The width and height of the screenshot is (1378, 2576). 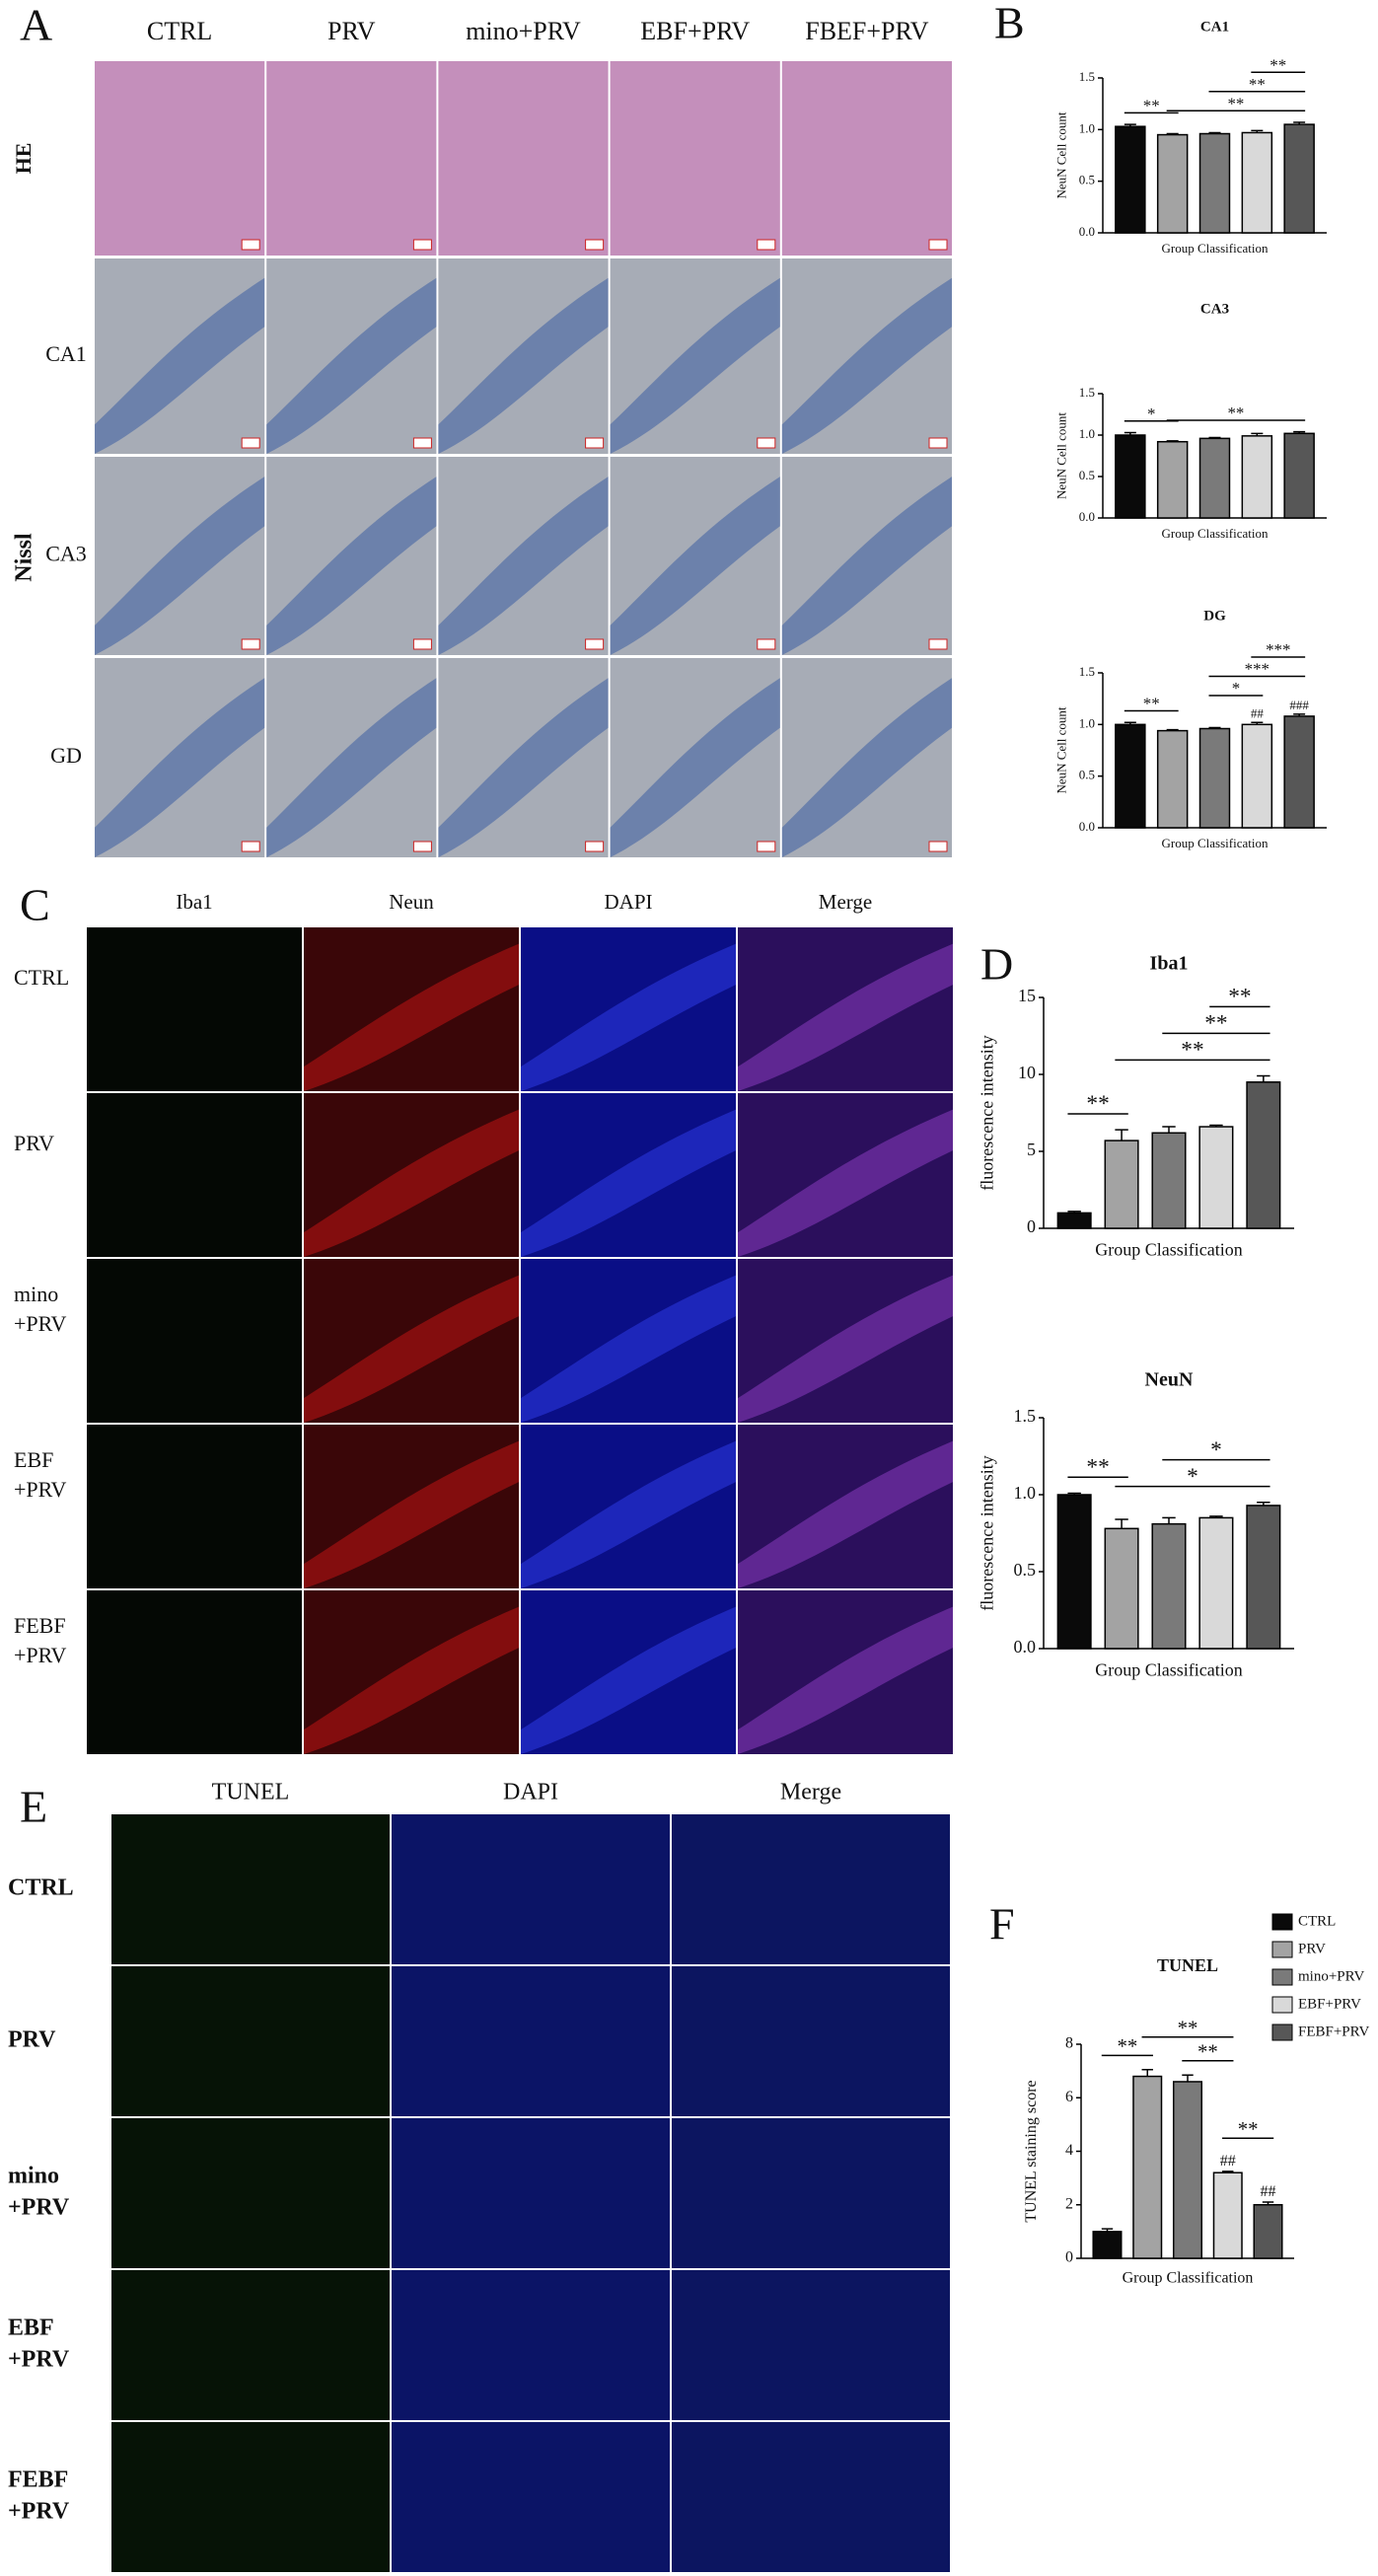 What do you see at coordinates (66, 554) in the screenshot?
I see `row-label: CA3` at bounding box center [66, 554].